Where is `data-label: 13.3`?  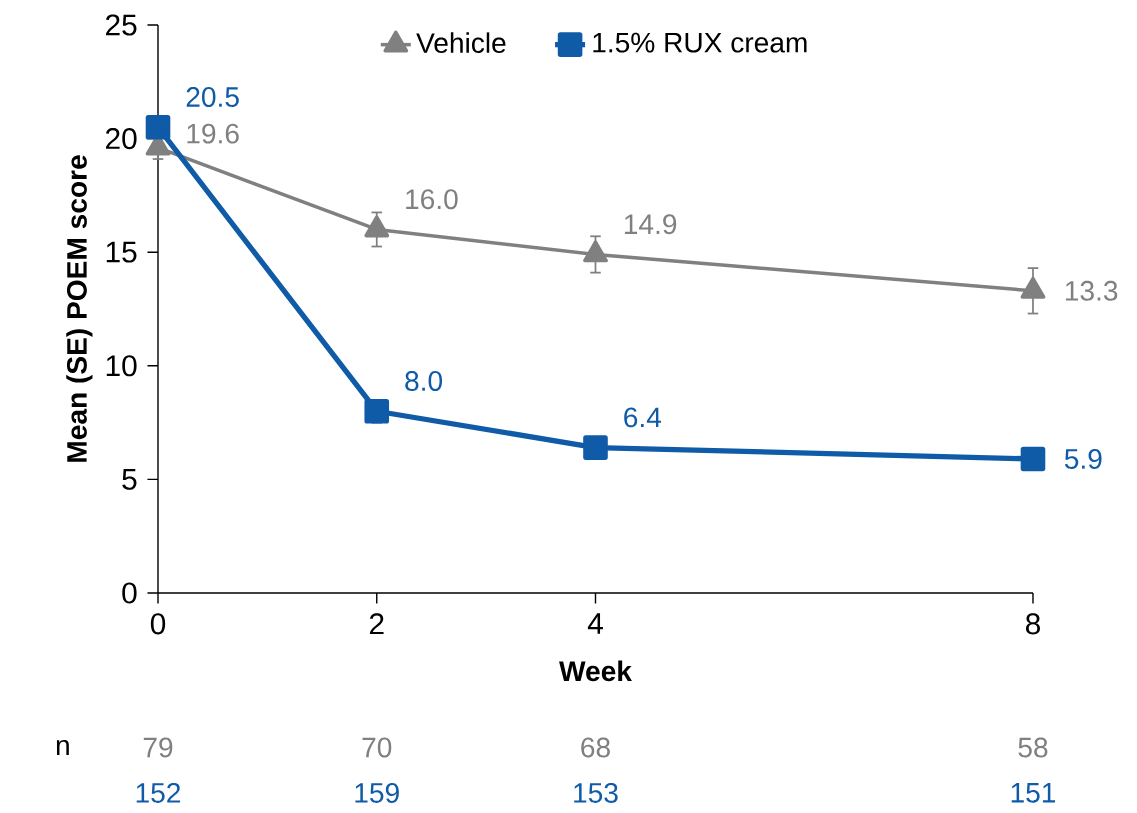 data-label: 13.3 is located at coordinates (1091, 290).